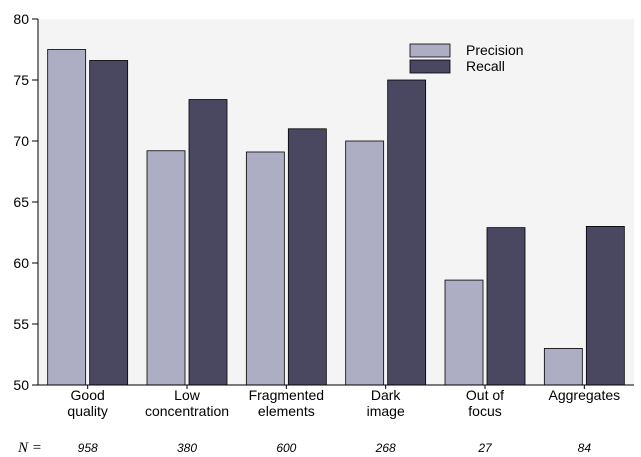 The image size is (641, 457). I want to click on y-tick-label: 70, so click(21, 141).